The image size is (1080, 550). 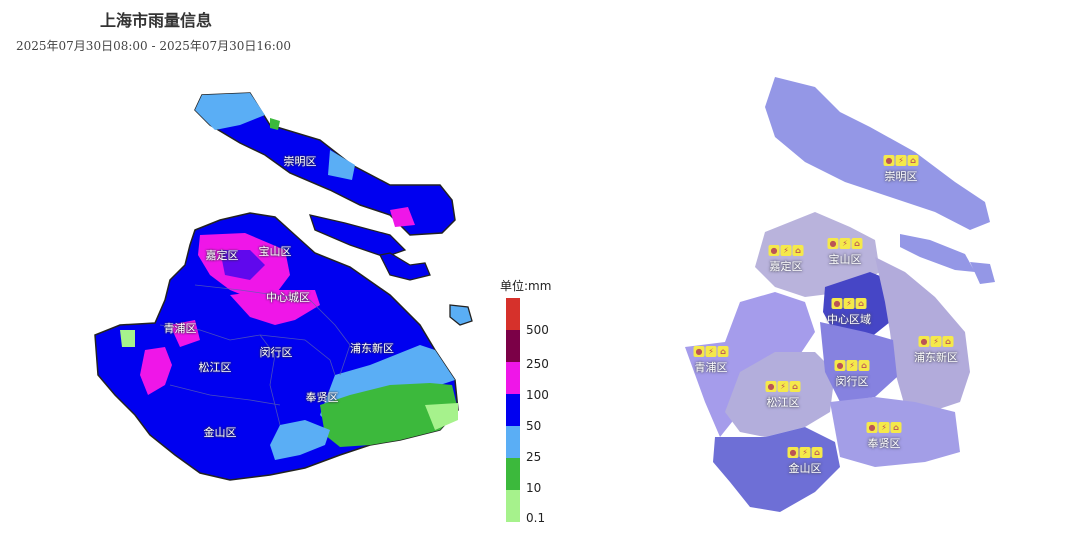 What do you see at coordinates (215, 367) in the screenshot?
I see `rain-label-songjiang: 松江区` at bounding box center [215, 367].